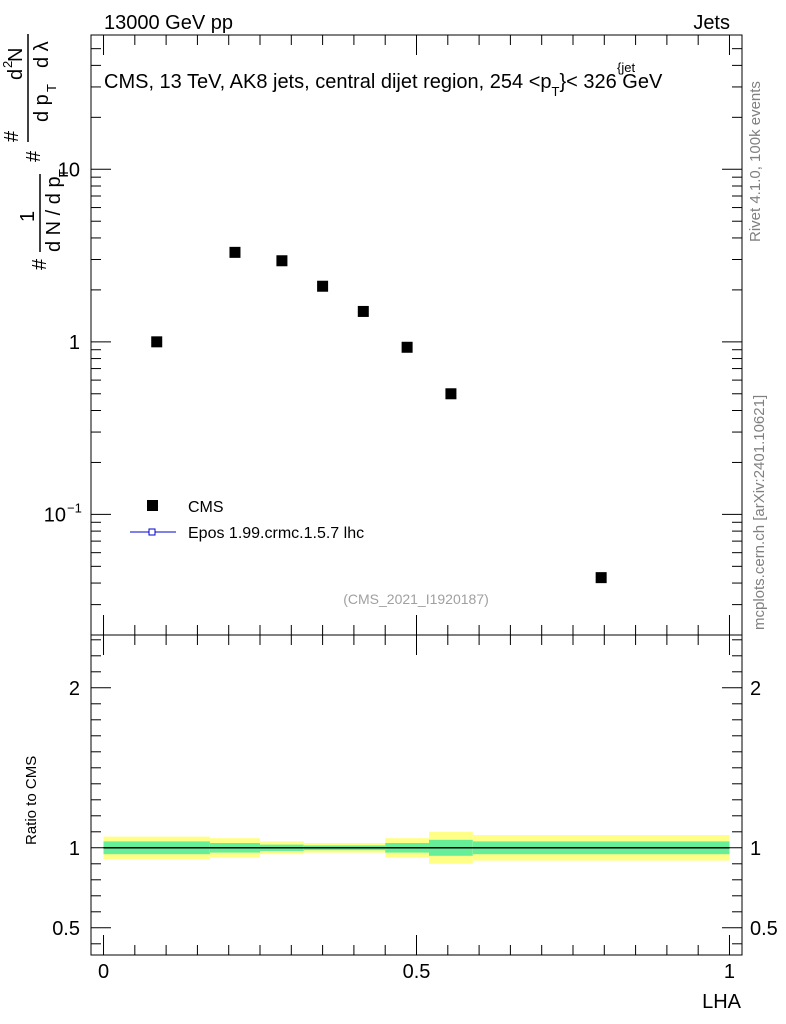  What do you see at coordinates (759, 512) in the screenshot?
I see `mcplots-label: mcplots.cern.ch [arXiv:2401.10621]` at bounding box center [759, 512].